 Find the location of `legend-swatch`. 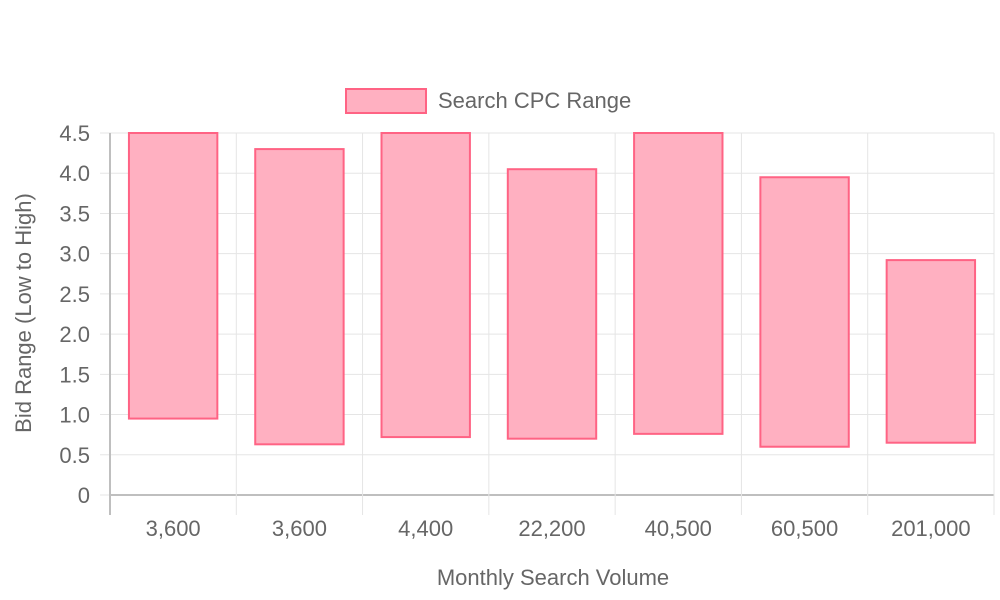

legend-swatch is located at coordinates (386, 101).